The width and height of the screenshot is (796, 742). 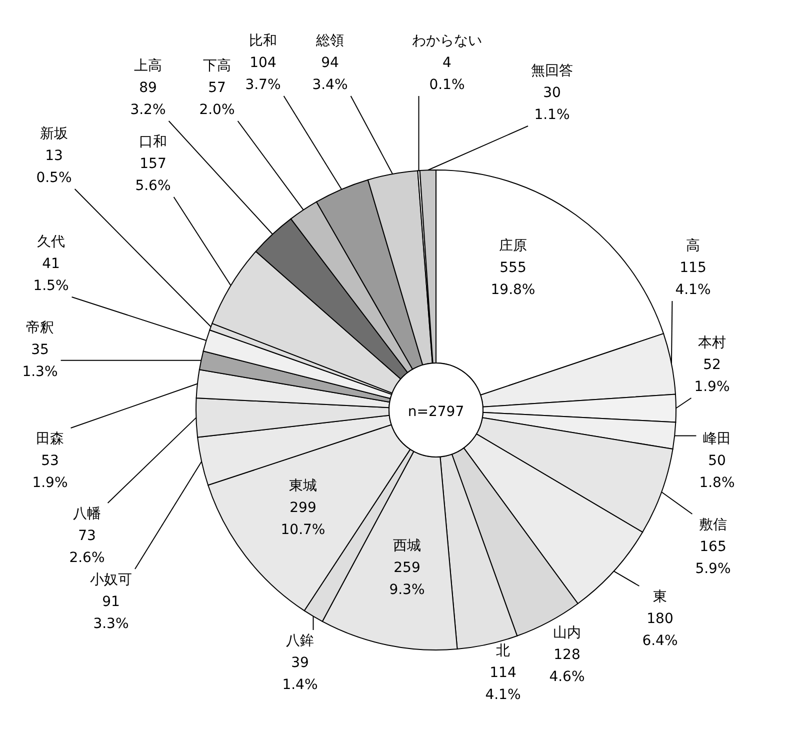 What do you see at coordinates (713, 525) in the screenshot?
I see `slice-label: 敷信` at bounding box center [713, 525].